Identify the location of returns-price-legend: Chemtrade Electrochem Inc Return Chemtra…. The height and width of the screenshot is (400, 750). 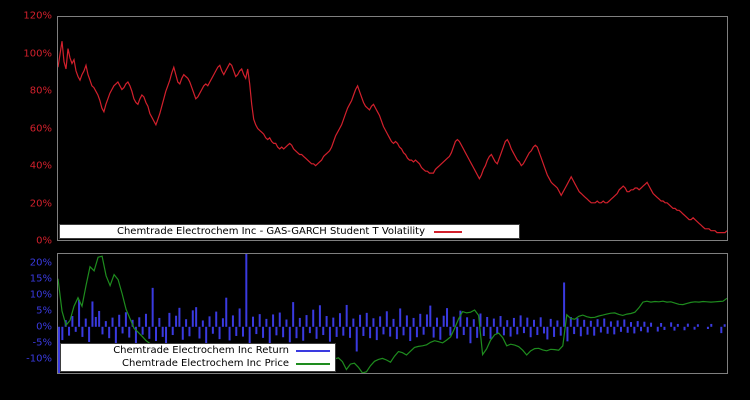
(198, 357).